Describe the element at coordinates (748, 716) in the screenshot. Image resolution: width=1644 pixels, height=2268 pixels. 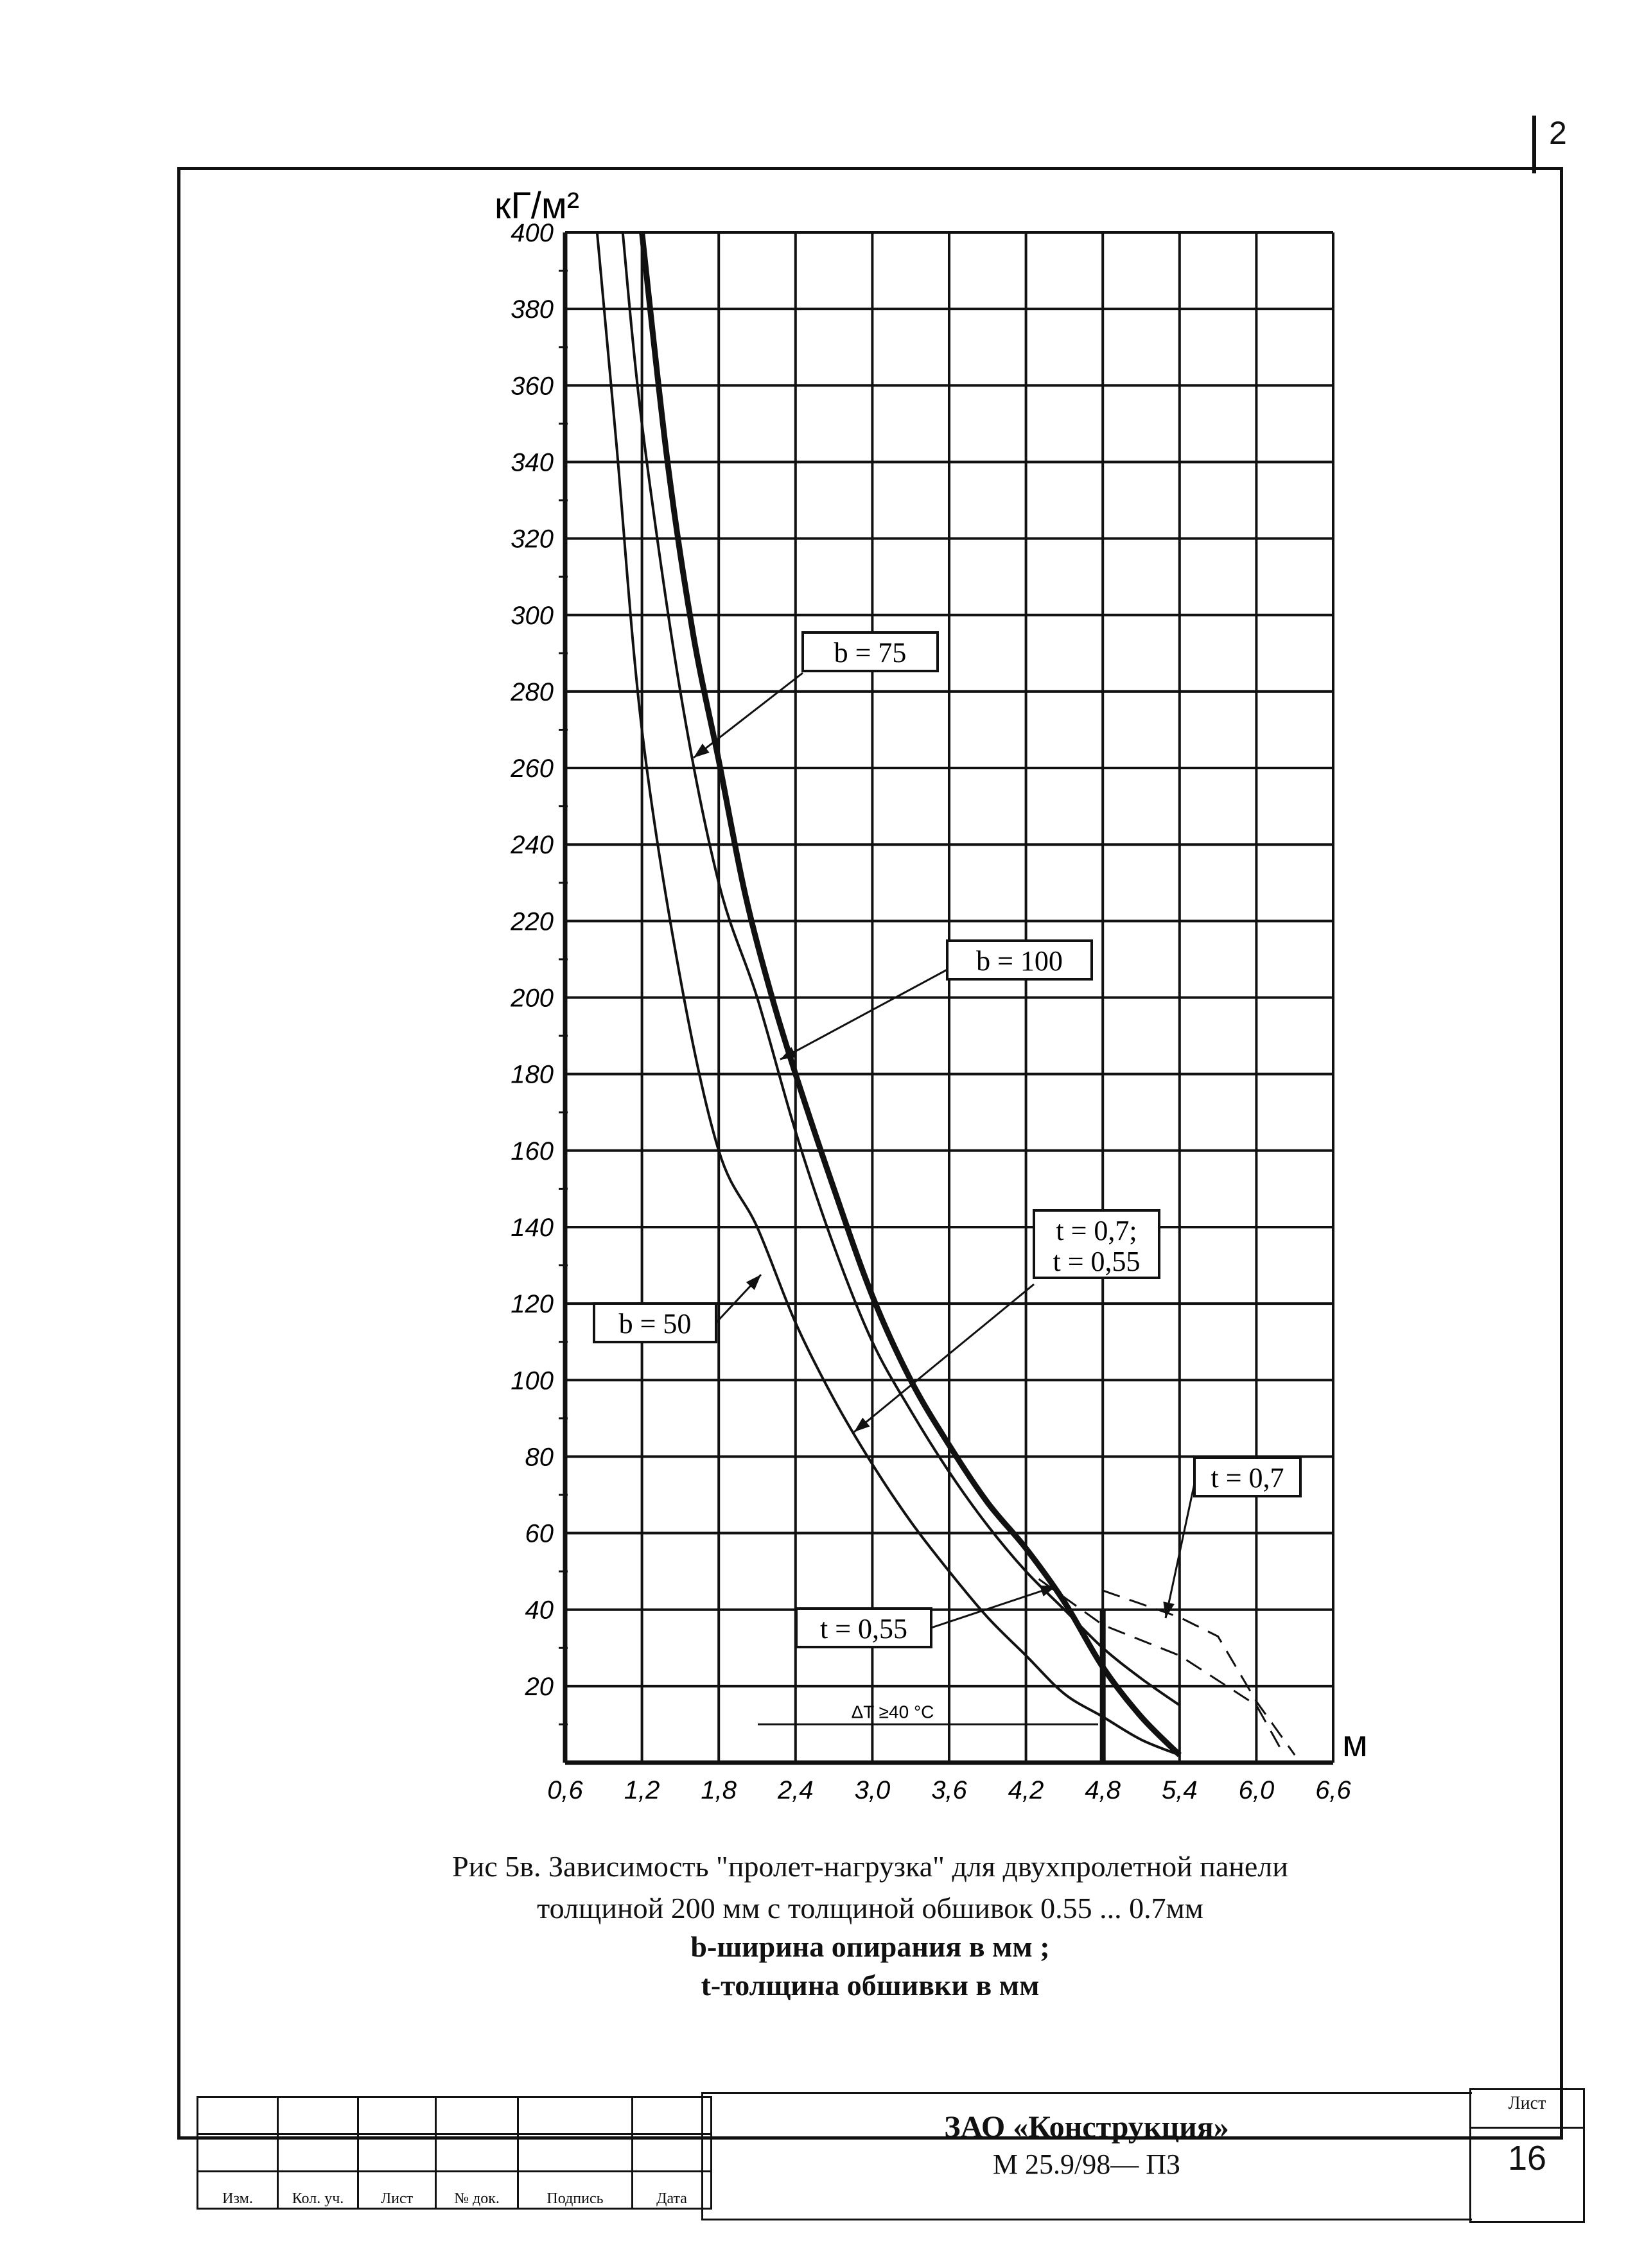
I see `arrow-b75` at that location.